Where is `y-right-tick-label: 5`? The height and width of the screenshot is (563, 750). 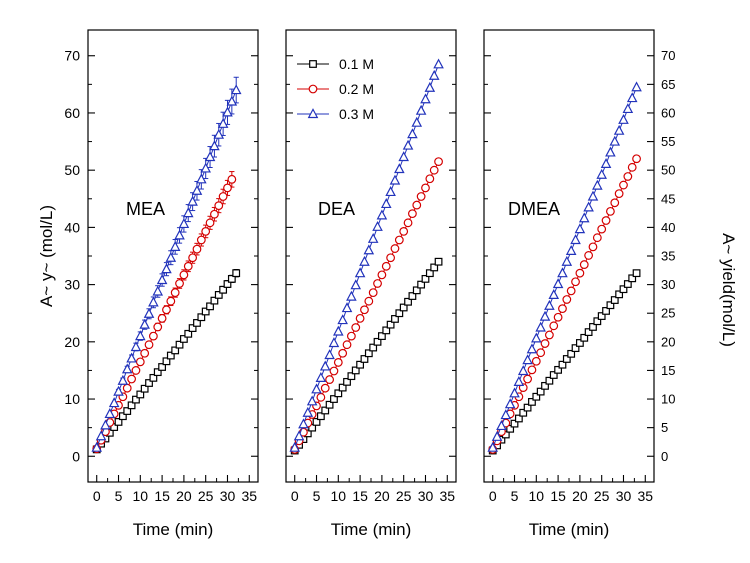
y-right-tick-label: 5 is located at coordinates (664, 427).